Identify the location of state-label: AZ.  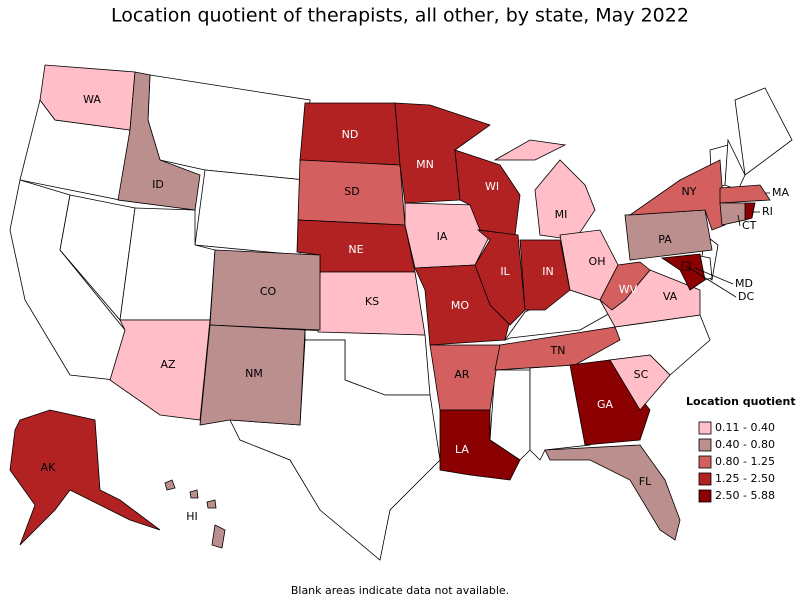
(168, 364).